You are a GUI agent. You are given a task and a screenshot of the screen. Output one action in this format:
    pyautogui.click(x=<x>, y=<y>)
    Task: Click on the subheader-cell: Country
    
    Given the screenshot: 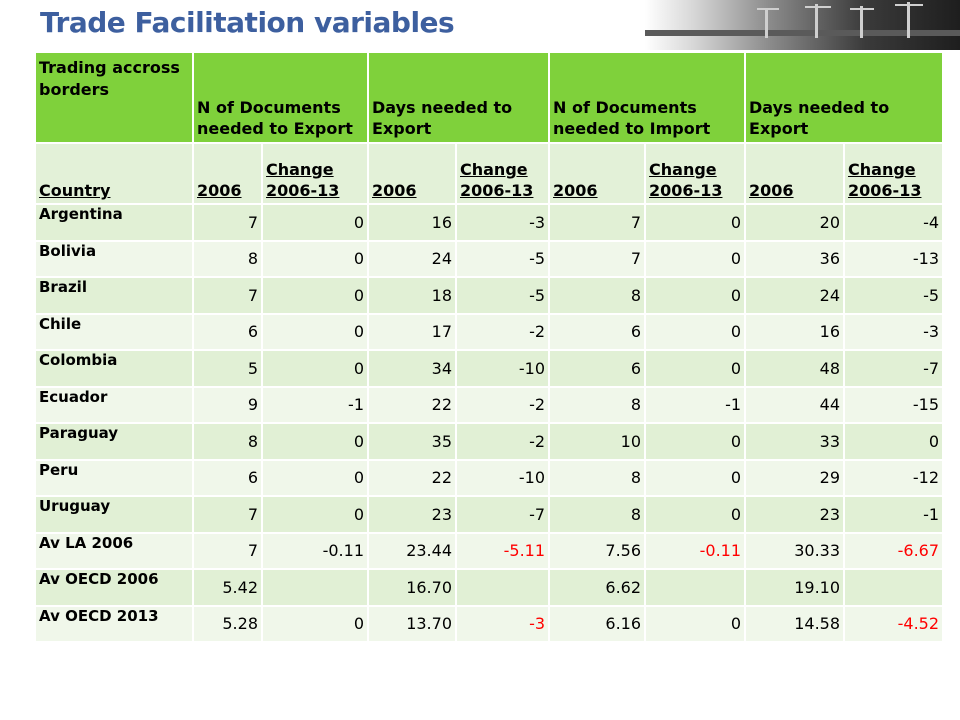 What is the action you would take?
    pyautogui.click(x=114, y=173)
    